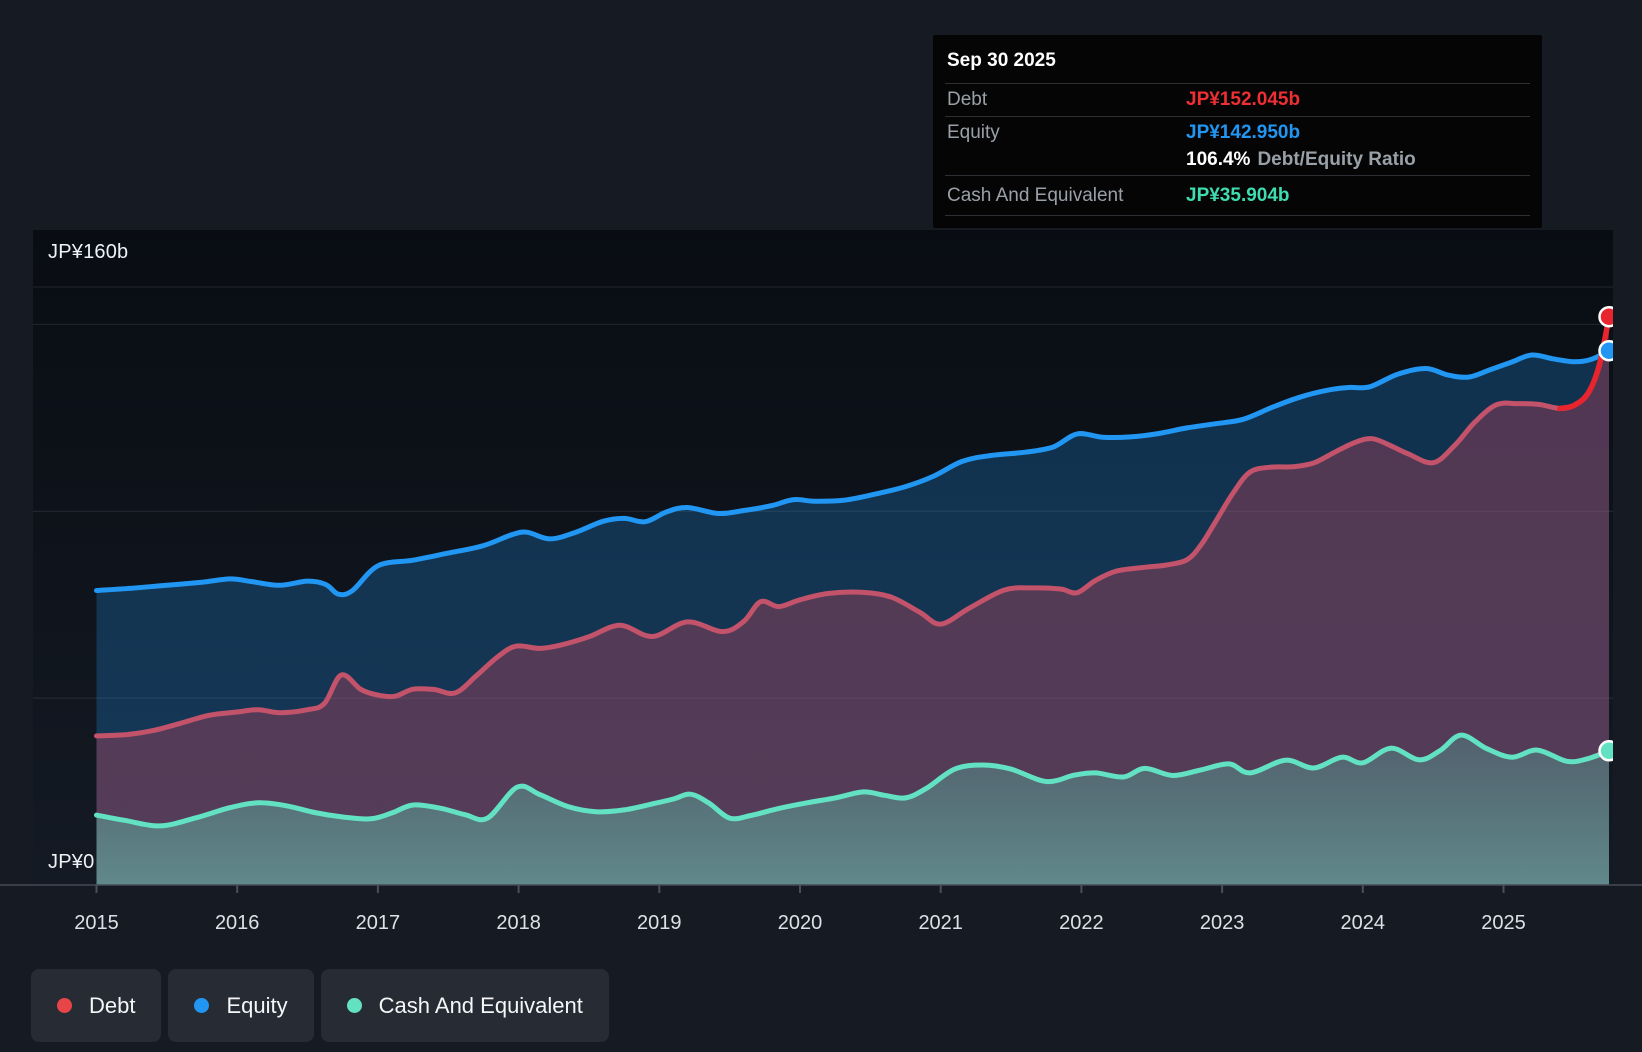  I want to click on x-label-2019: 2019, so click(659, 923).